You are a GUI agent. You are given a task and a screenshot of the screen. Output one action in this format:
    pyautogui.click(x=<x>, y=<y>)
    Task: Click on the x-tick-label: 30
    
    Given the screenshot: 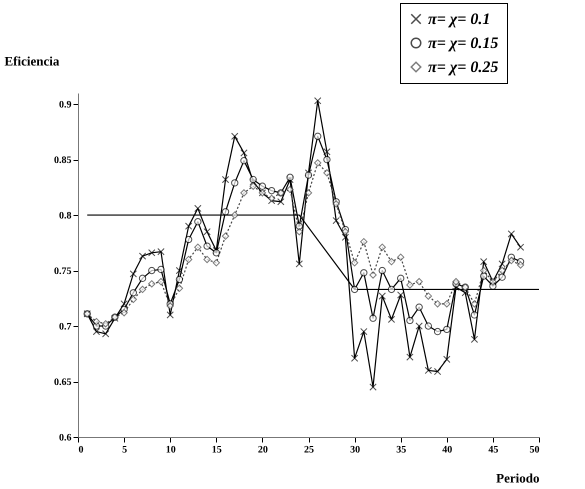 What is the action you would take?
    pyautogui.click(x=355, y=450)
    